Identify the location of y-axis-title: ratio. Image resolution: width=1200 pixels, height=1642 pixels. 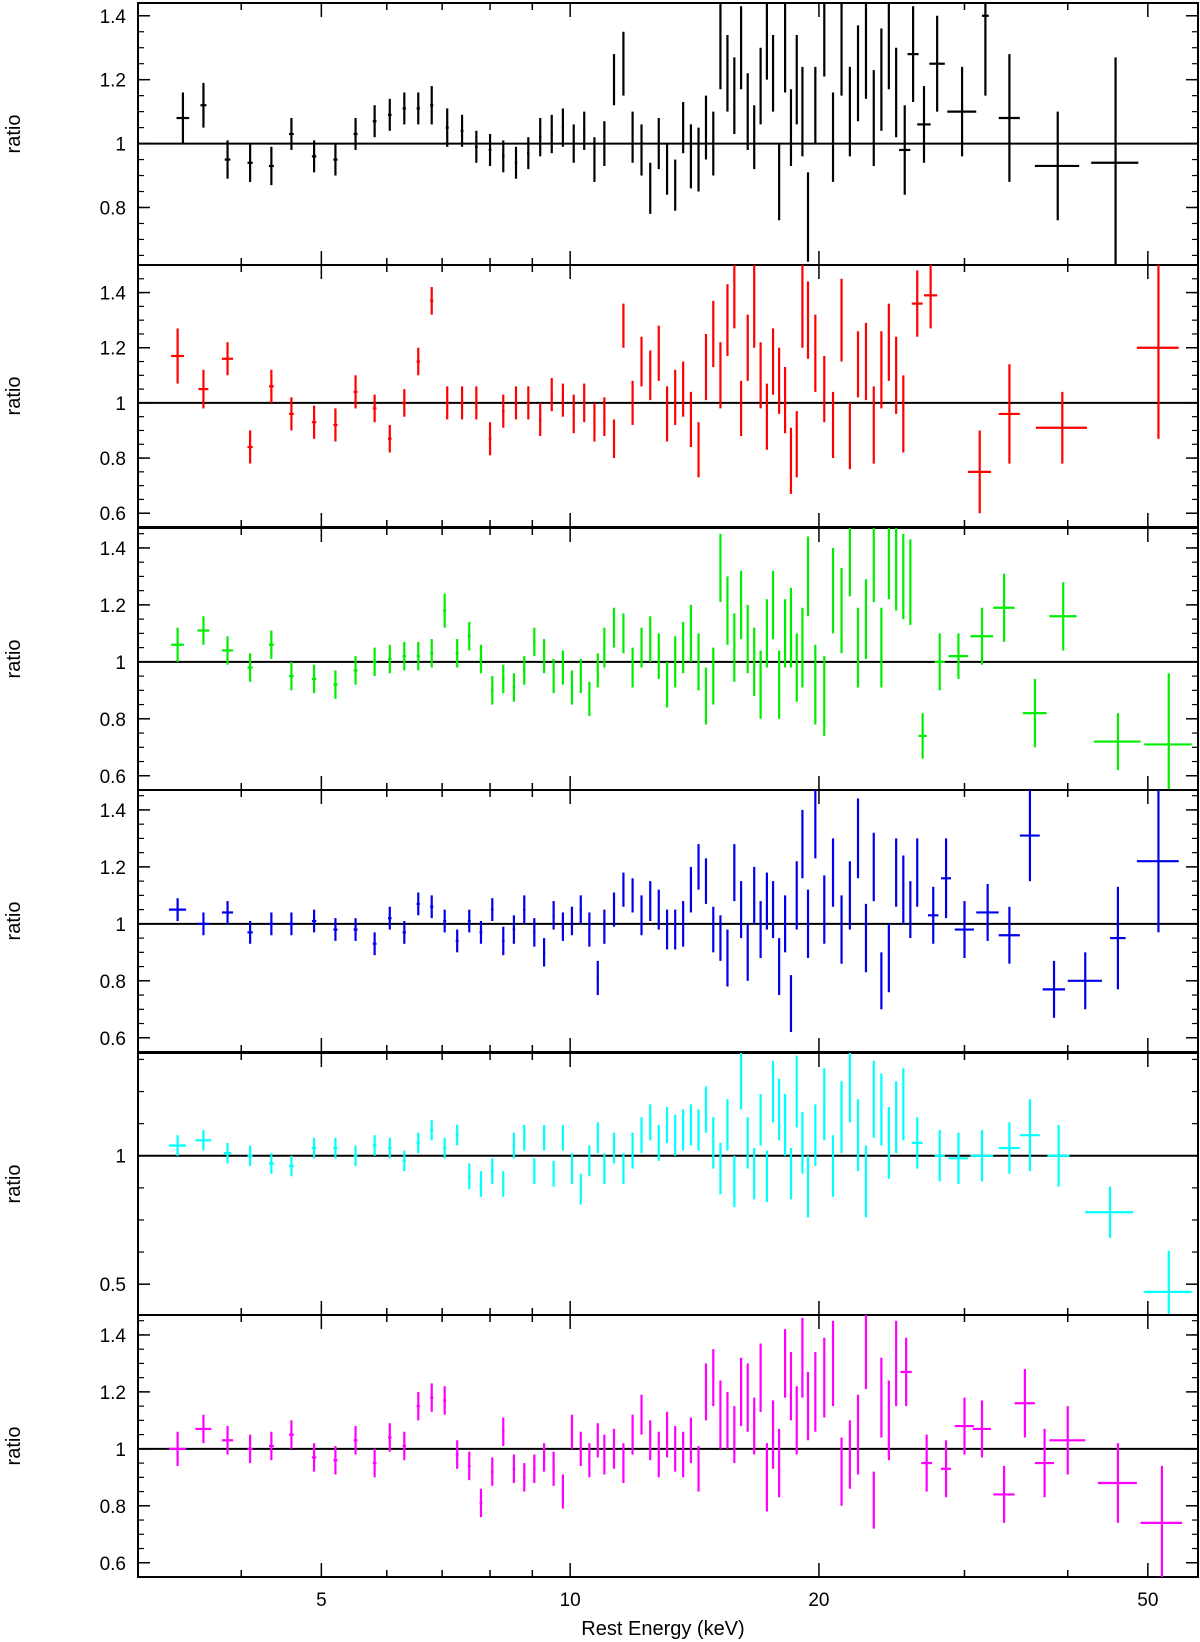
(14, 134).